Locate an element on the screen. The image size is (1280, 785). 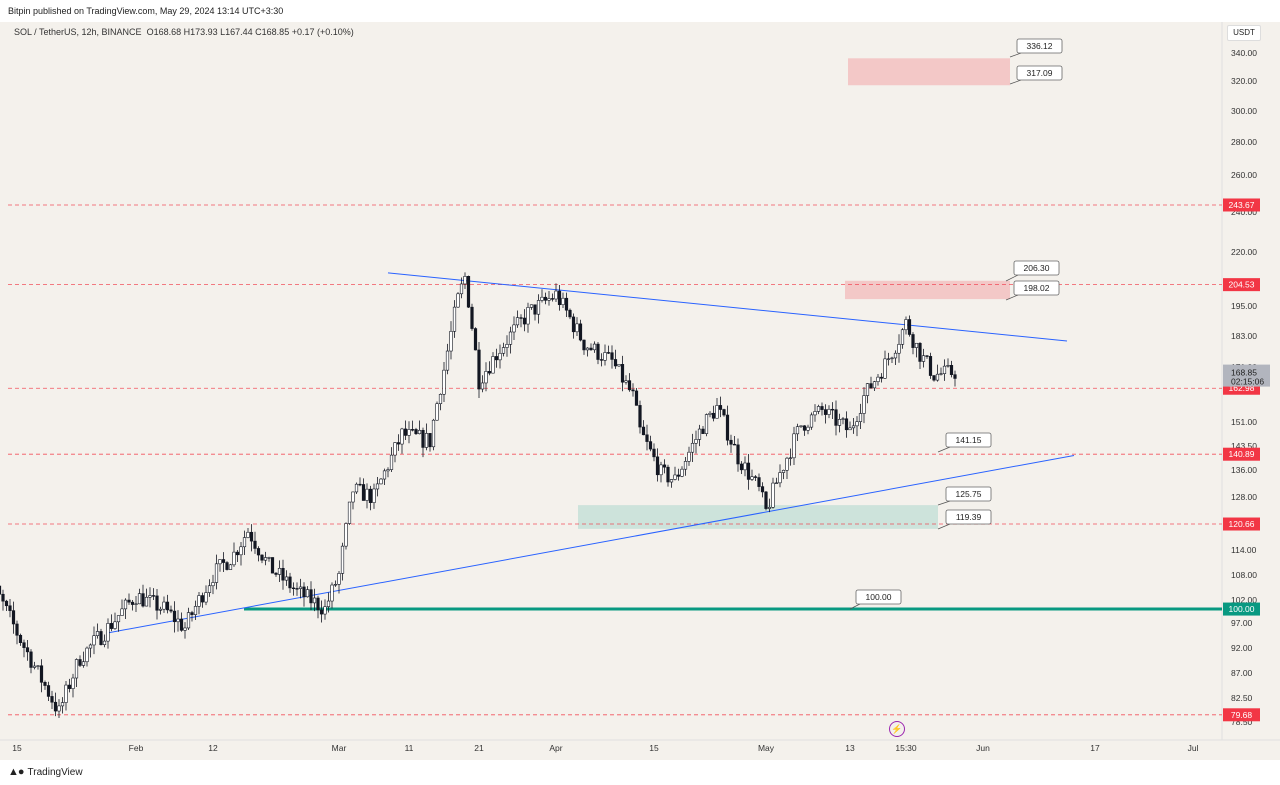
y-tick-label: 320.00 is located at coordinates (1244, 81).